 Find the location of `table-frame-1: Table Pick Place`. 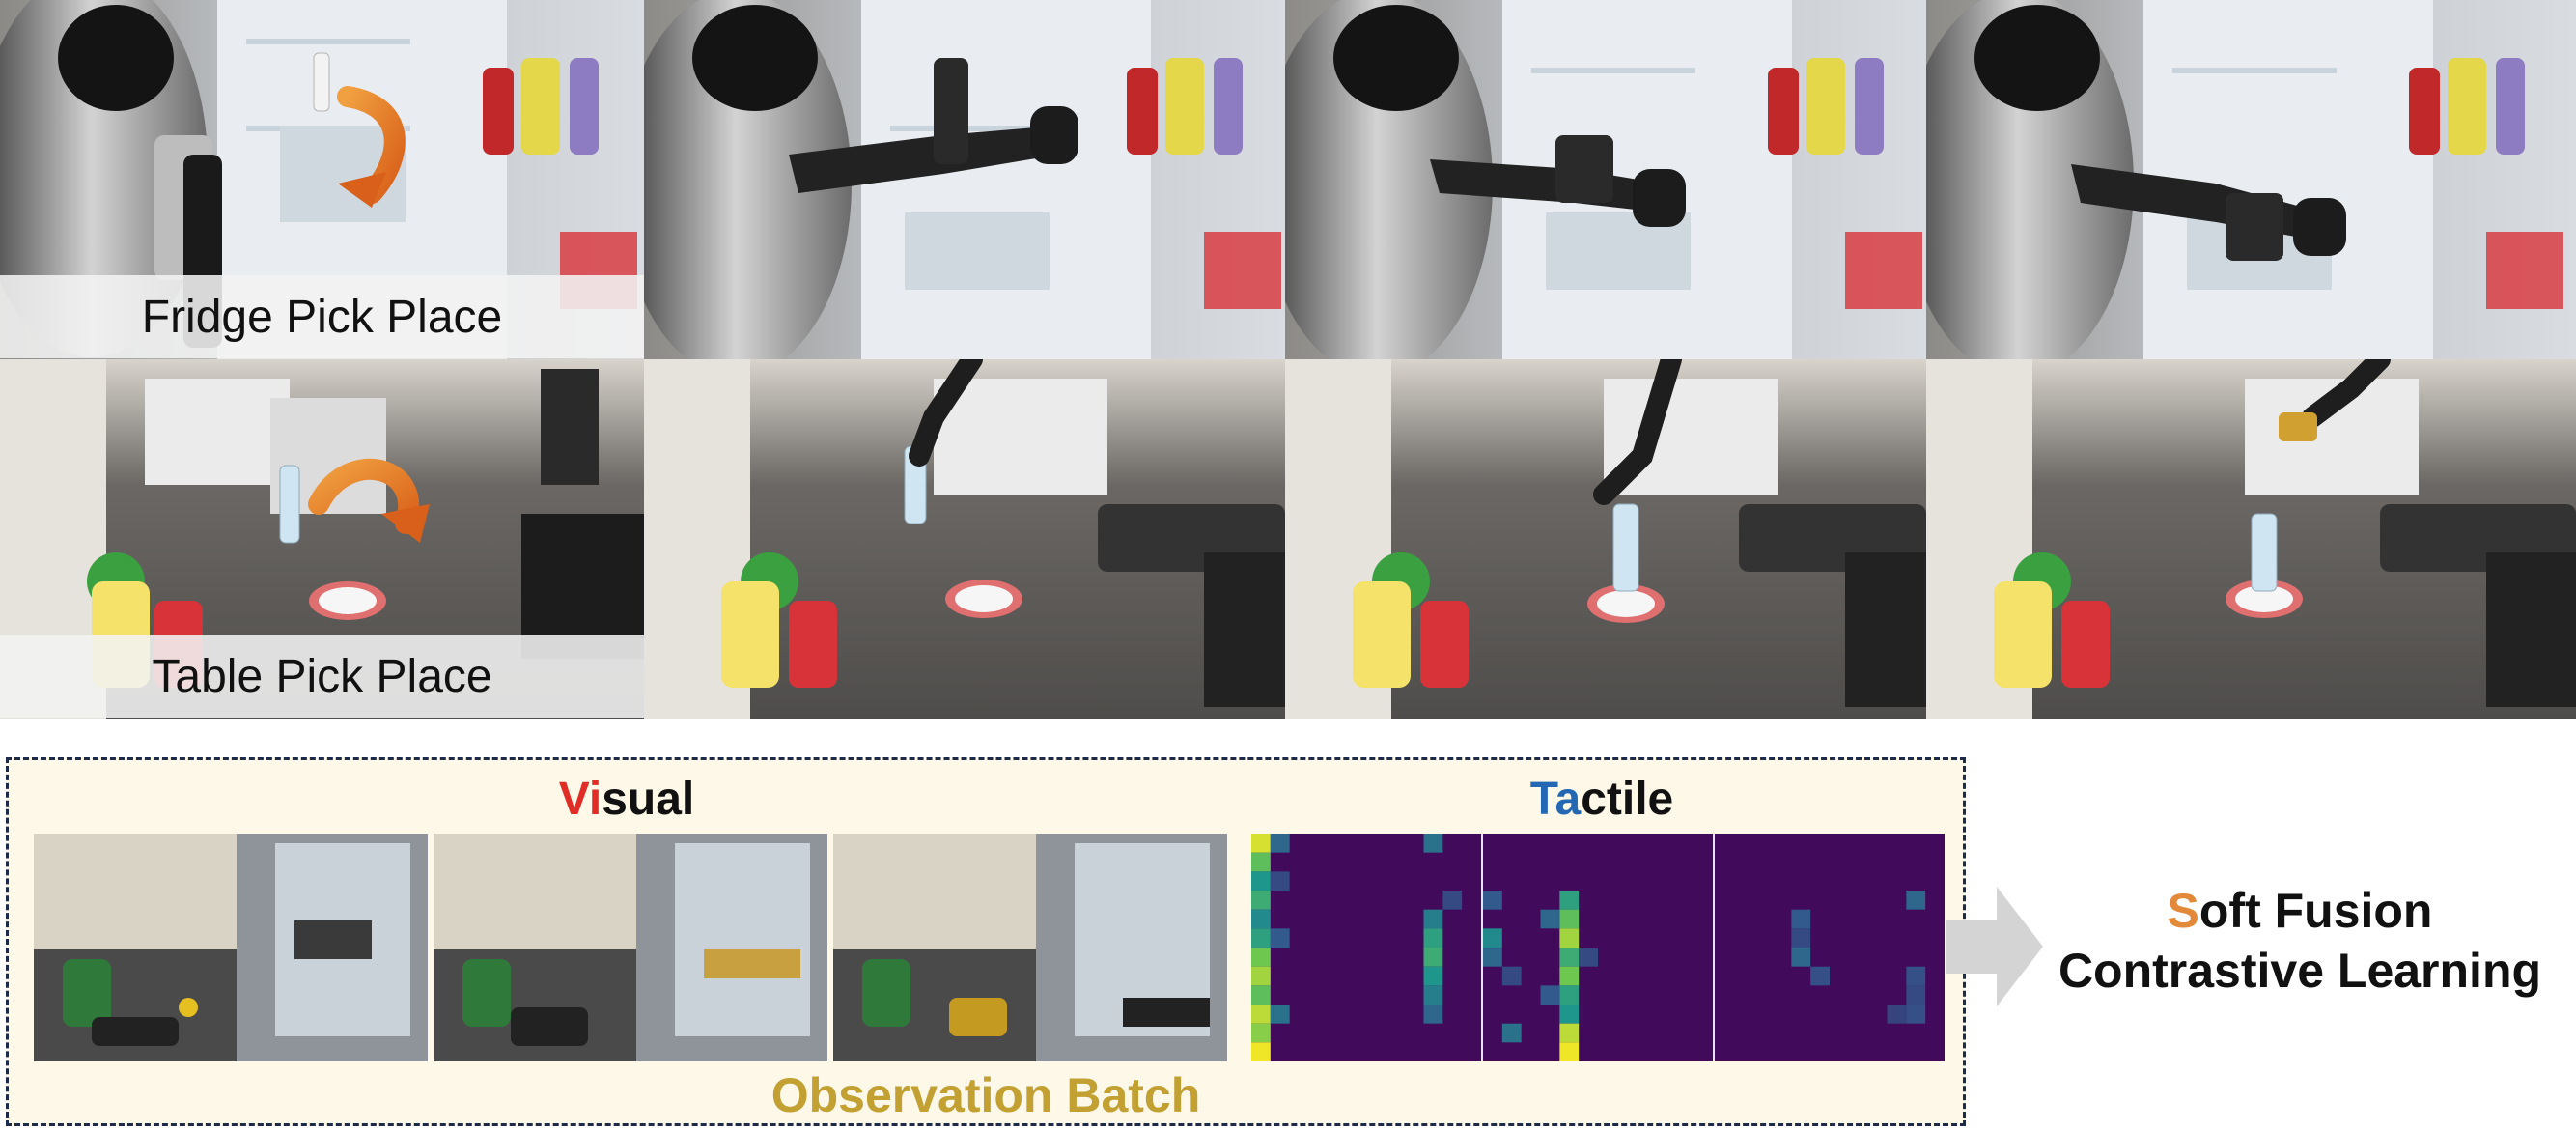

table-frame-1: Table Pick Place is located at coordinates (322, 539).